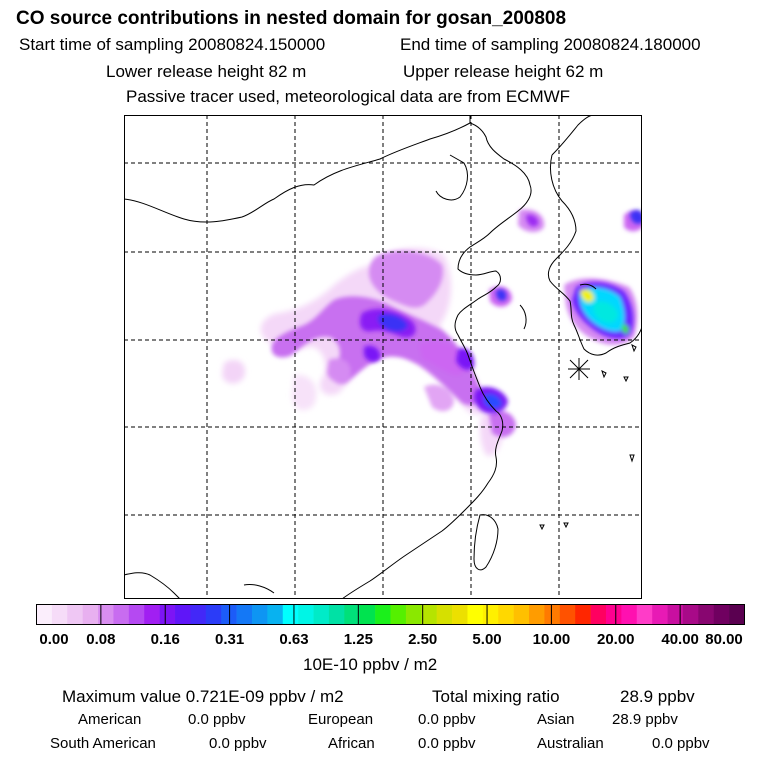 This screenshot has height=768, width=768. What do you see at coordinates (556, 719) in the screenshot?
I see `region-name-asian: Asian` at bounding box center [556, 719].